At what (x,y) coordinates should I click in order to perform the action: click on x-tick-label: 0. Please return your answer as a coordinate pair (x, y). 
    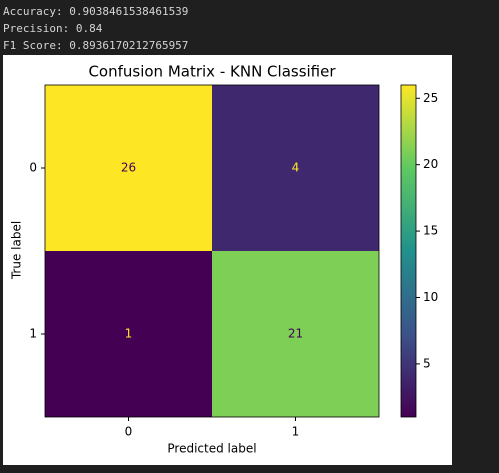
    Looking at the image, I should click on (129, 432).